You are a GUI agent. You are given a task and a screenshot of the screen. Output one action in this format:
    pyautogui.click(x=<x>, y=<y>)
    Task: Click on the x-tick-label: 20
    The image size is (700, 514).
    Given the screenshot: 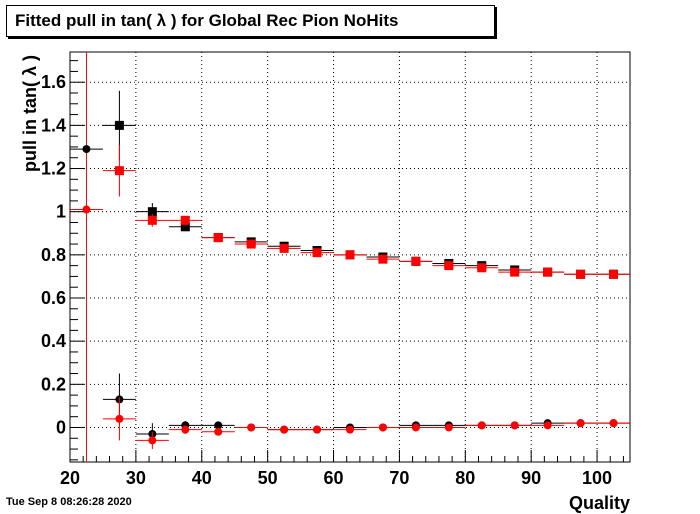 What is the action you would take?
    pyautogui.click(x=70, y=478)
    